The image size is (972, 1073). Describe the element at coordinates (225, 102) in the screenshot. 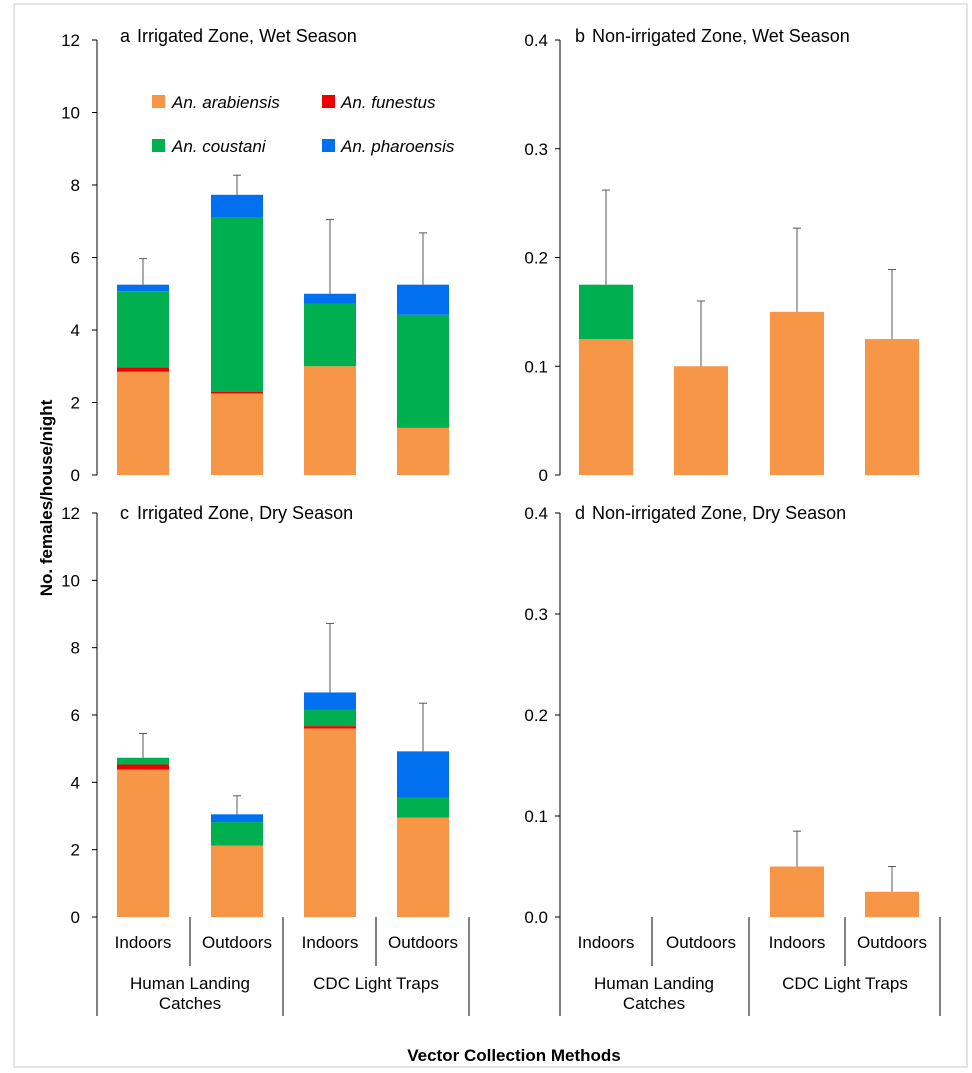

I see `legend-label-arabiensis: An. arabiensis` at that location.